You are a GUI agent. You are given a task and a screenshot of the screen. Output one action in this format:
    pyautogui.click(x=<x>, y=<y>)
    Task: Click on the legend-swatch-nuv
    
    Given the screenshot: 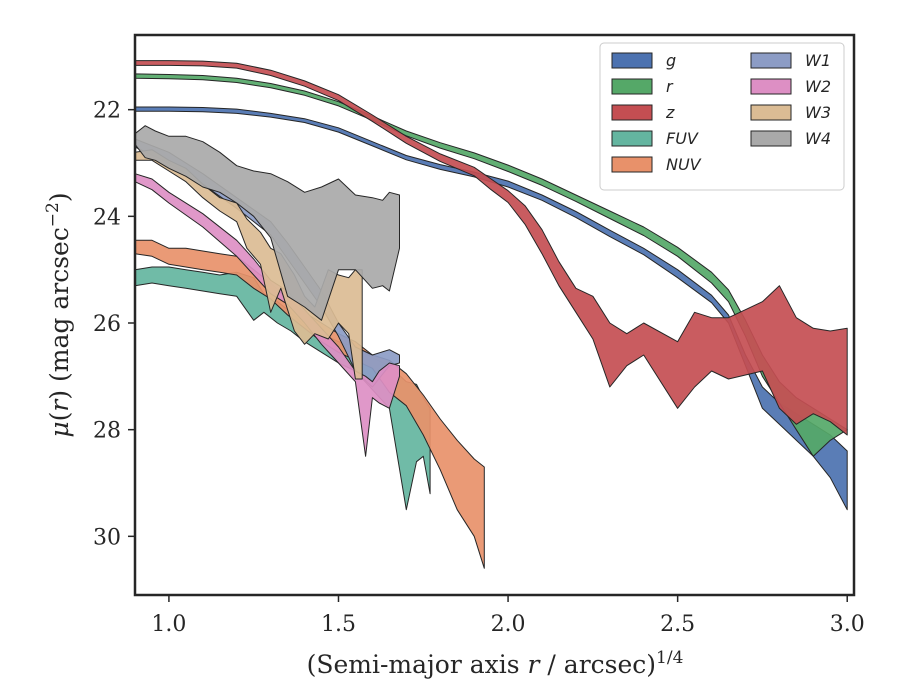 What is the action you would take?
    pyautogui.click(x=632, y=164)
    